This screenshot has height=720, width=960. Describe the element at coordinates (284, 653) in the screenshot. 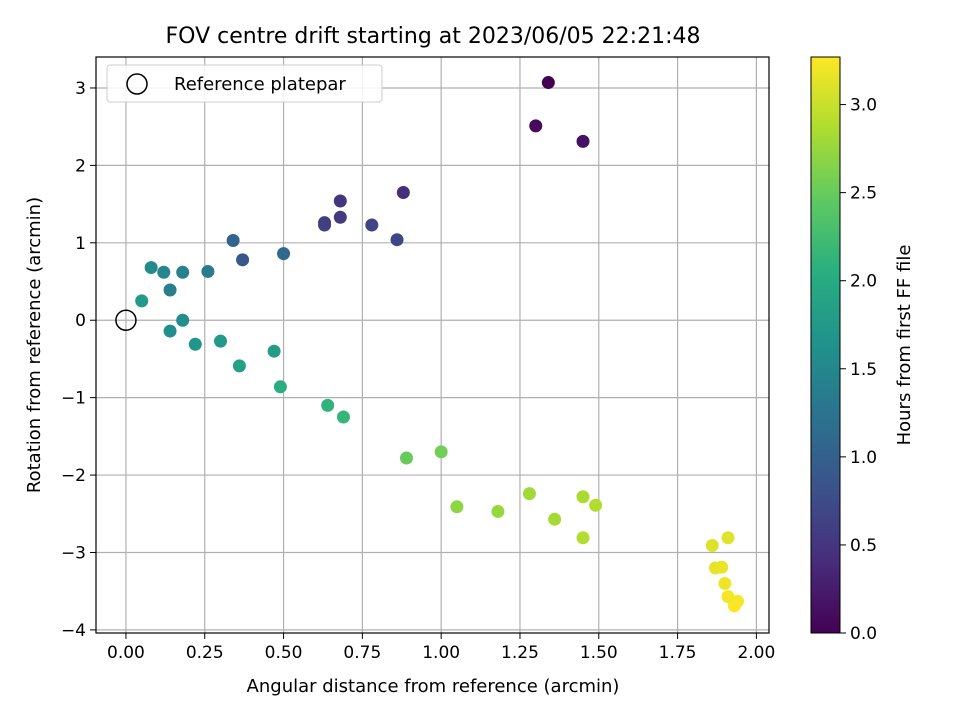

I see `x-tick-label: 0.50` at that location.